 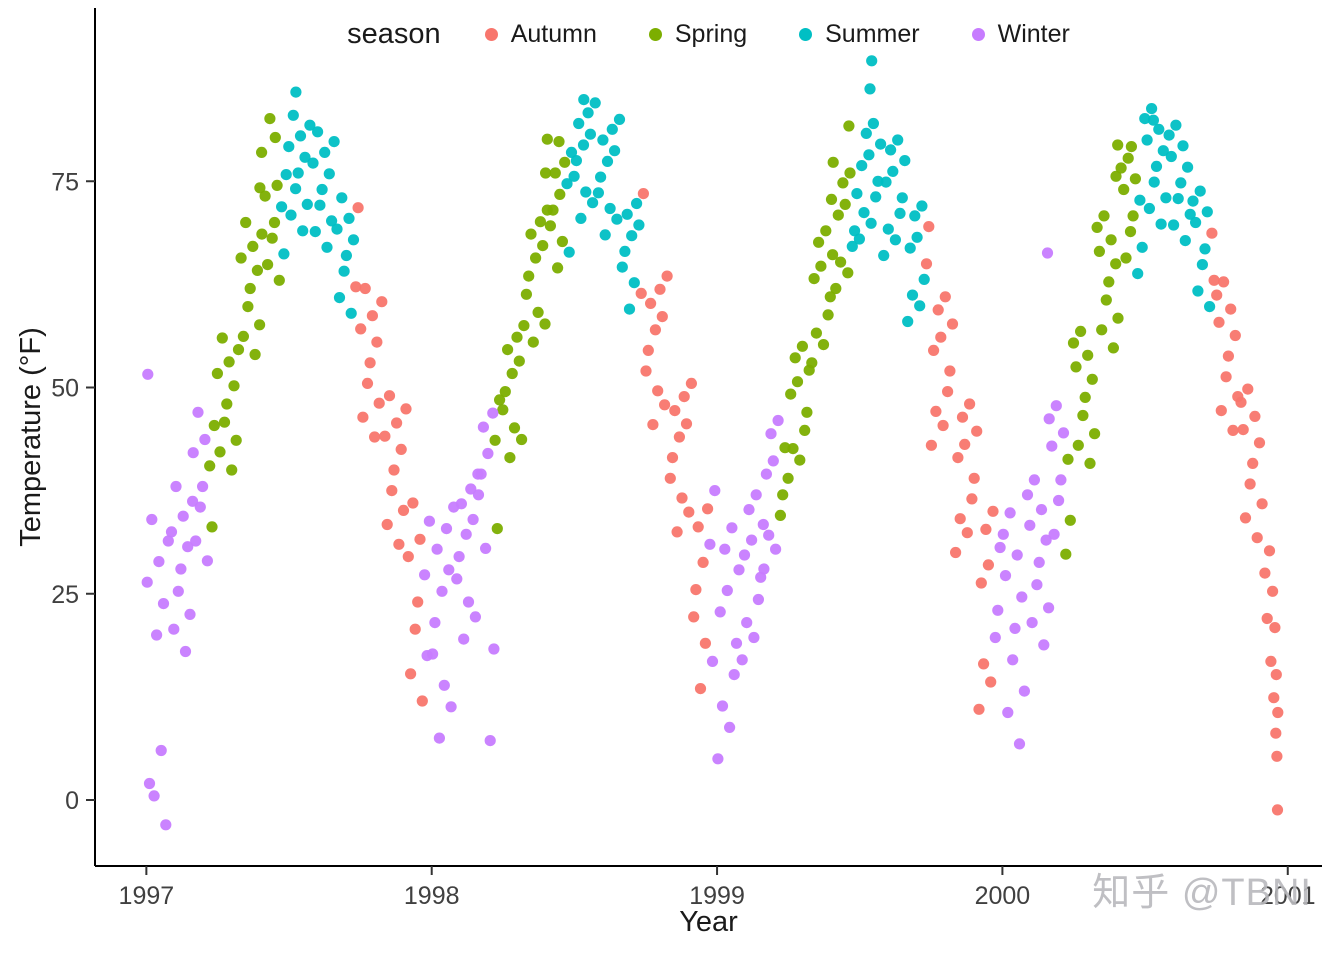 I want to click on y-tick-label: 50, so click(x=65, y=389).